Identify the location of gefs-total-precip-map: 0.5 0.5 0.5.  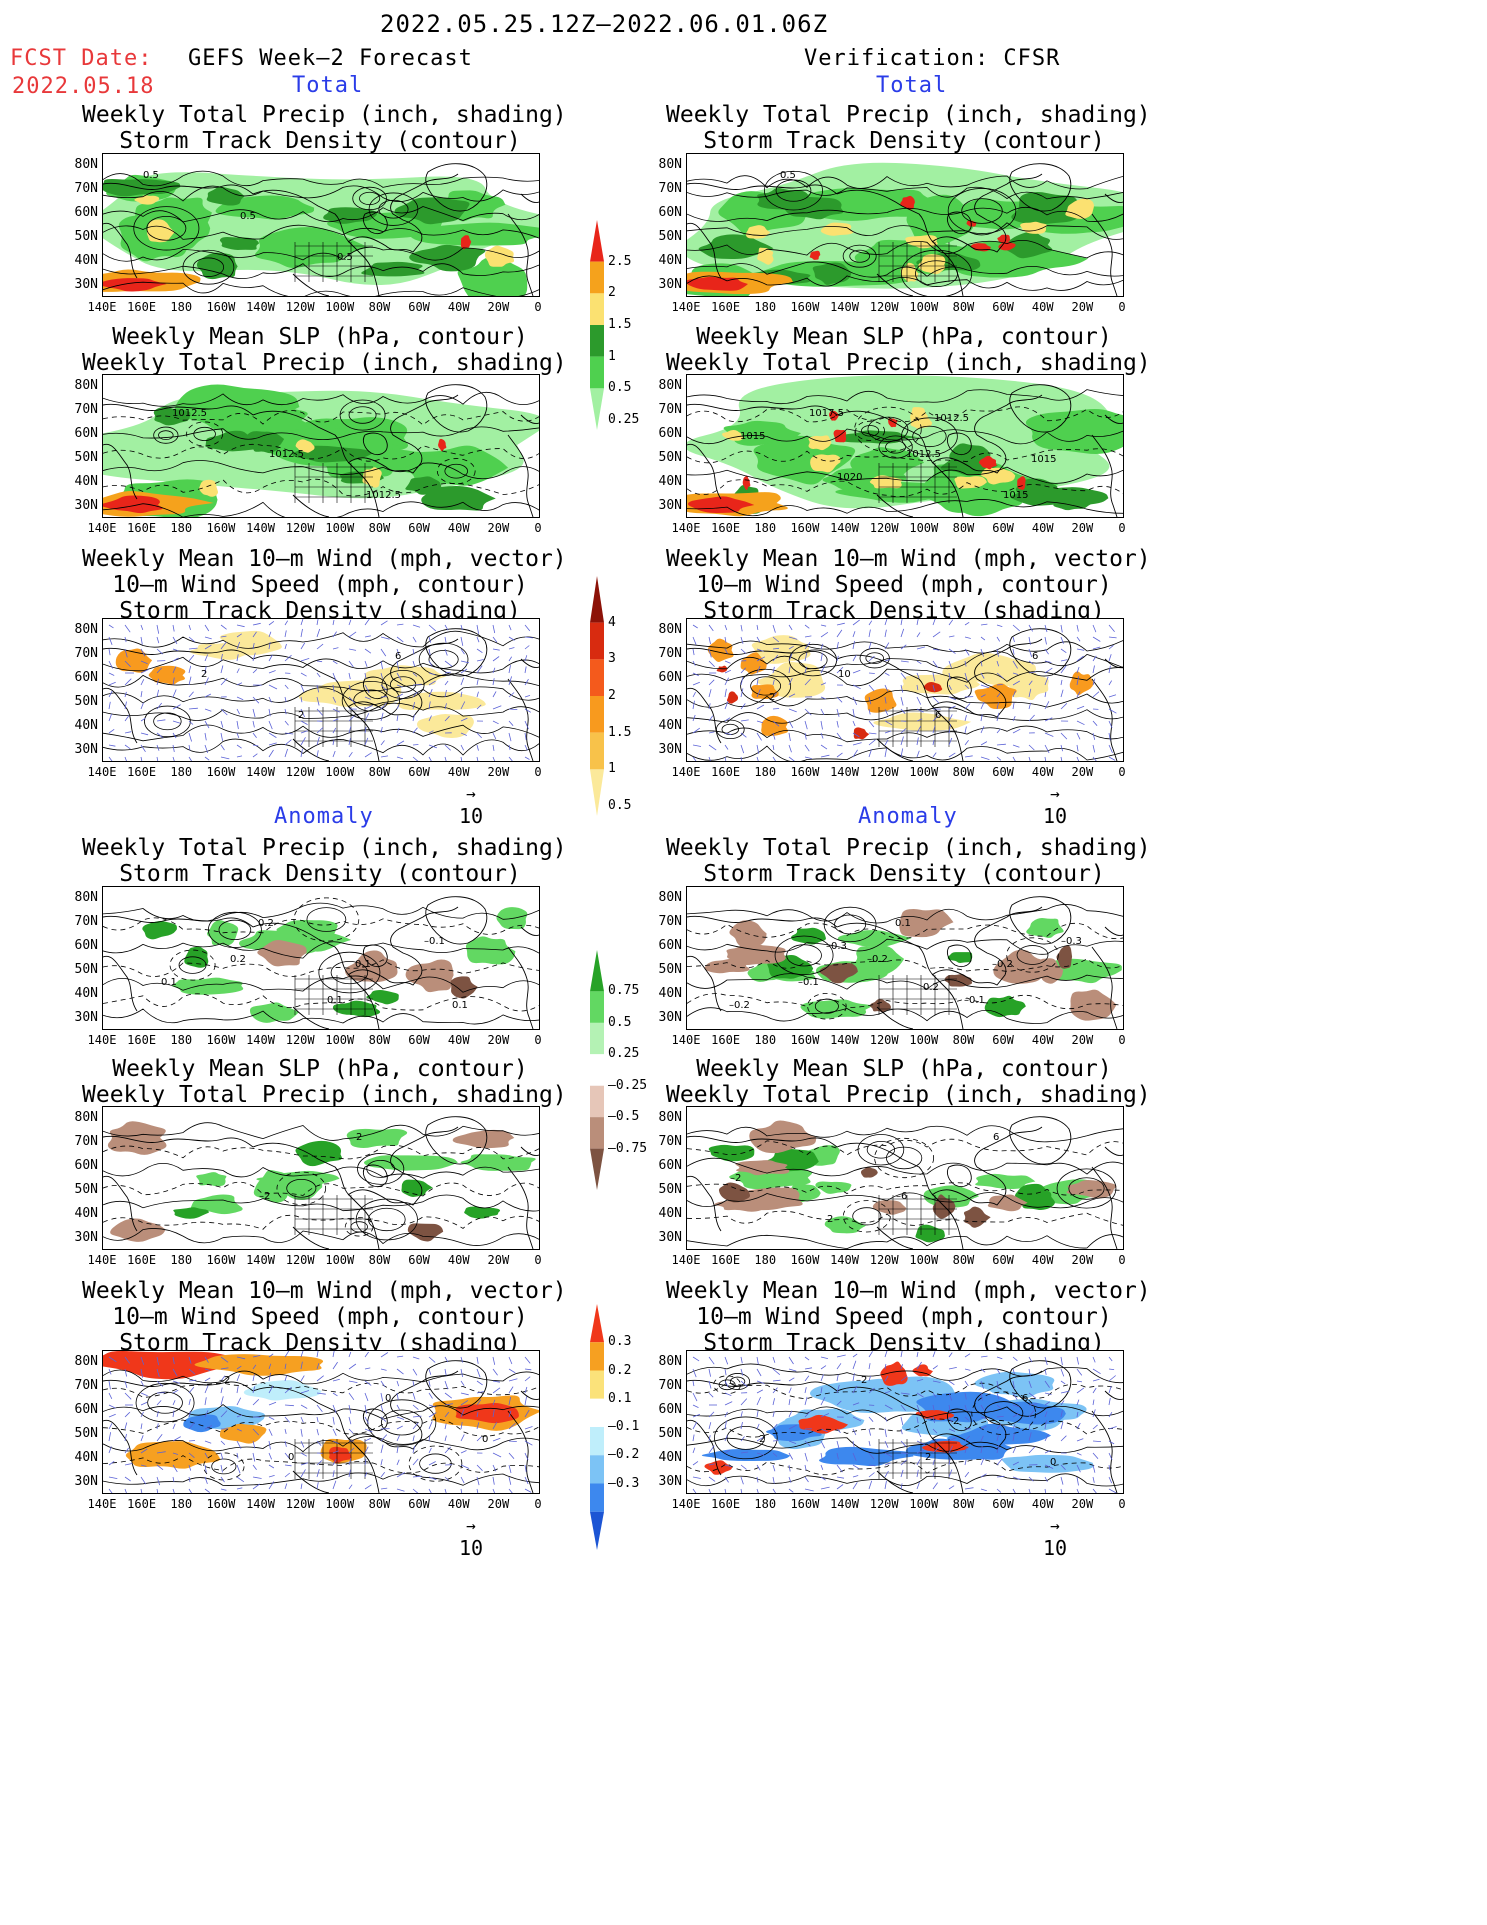
(321, 225).